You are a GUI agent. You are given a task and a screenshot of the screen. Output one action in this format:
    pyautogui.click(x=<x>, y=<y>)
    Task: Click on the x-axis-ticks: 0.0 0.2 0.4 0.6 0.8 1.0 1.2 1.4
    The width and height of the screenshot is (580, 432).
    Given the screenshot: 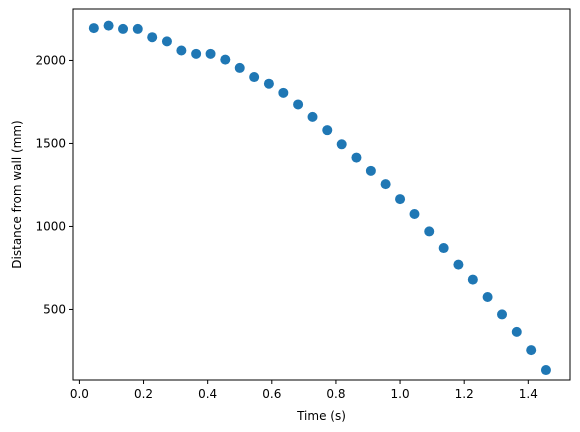 What is the action you would take?
    pyautogui.click(x=304, y=390)
    